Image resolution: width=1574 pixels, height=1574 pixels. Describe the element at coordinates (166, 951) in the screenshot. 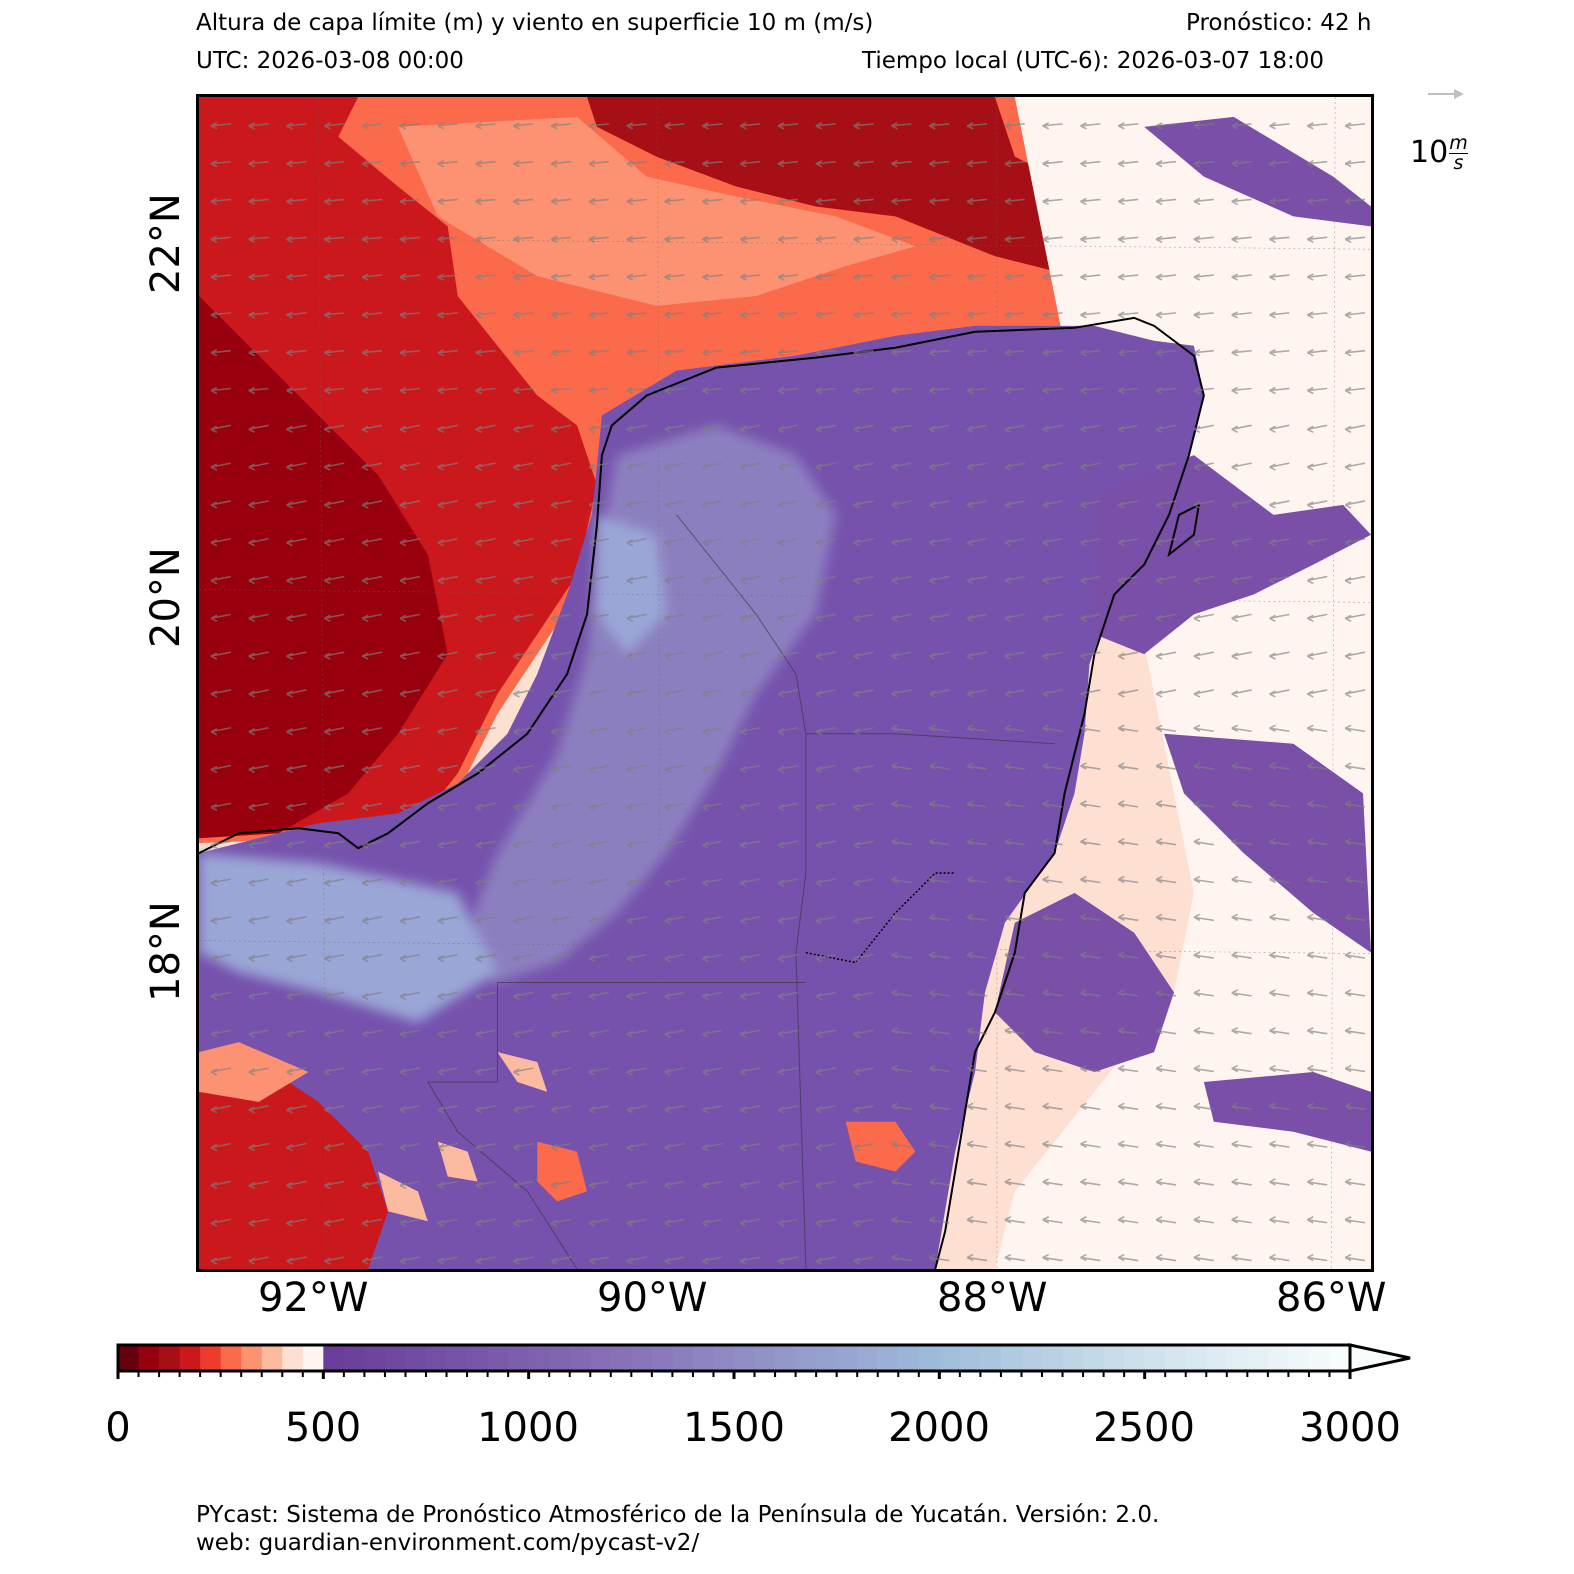

I see `lat-label-18n: 18°N` at that location.